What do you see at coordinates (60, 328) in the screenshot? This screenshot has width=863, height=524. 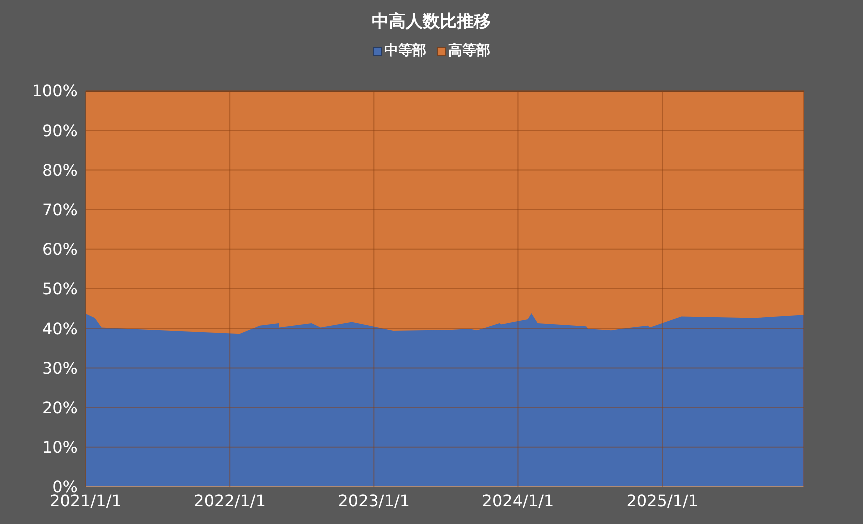 I see `y-tick-label: 40%` at bounding box center [60, 328].